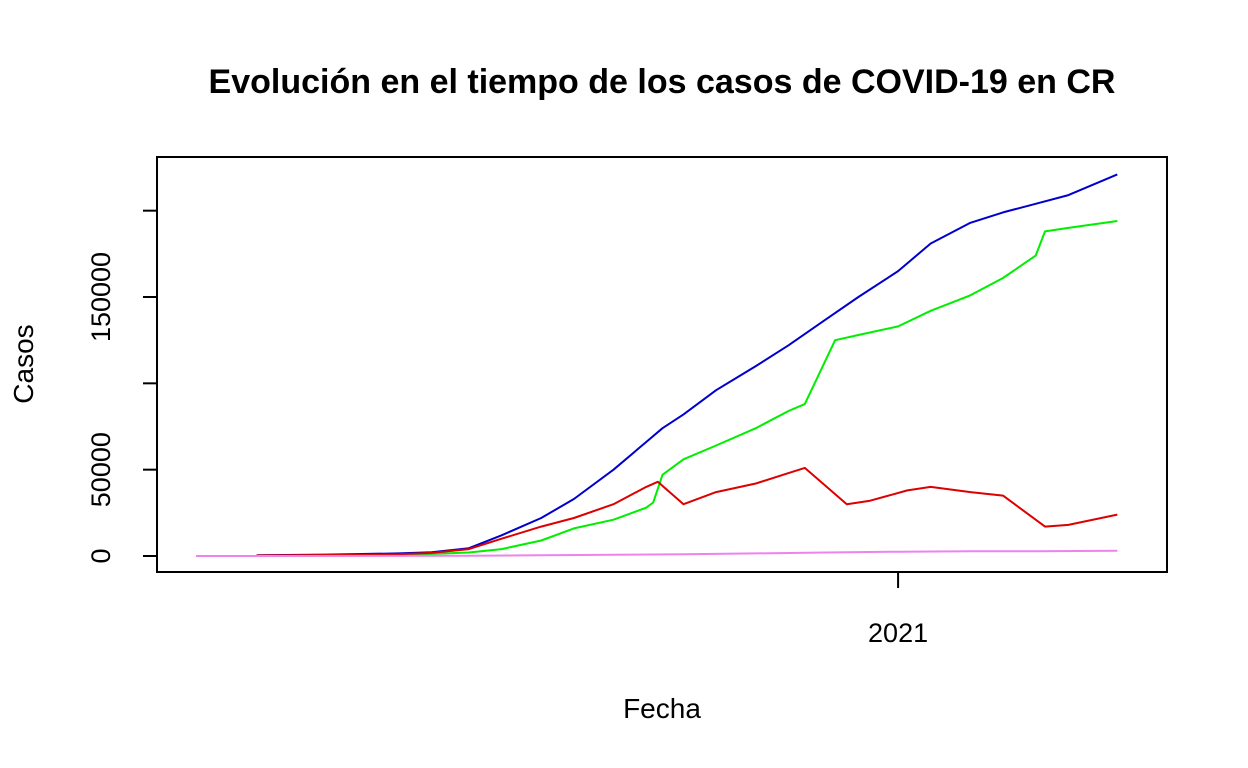 The width and height of the screenshot is (1248, 768). I want to click on x-tick-label: 2021, so click(898, 633).